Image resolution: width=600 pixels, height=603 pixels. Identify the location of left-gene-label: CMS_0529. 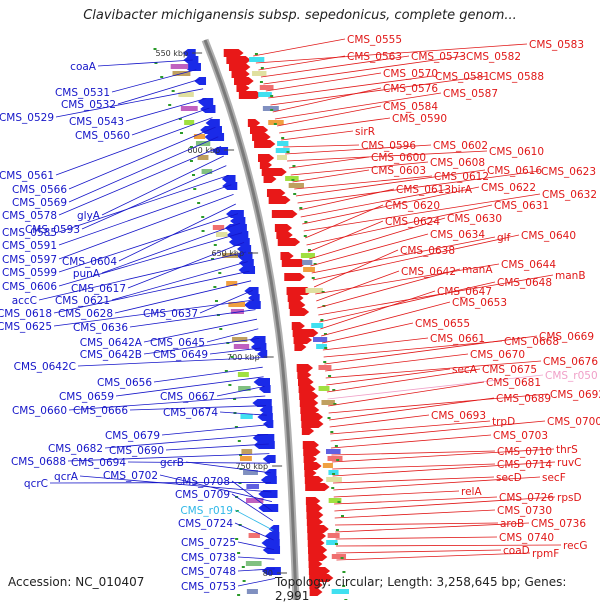
(27, 118).